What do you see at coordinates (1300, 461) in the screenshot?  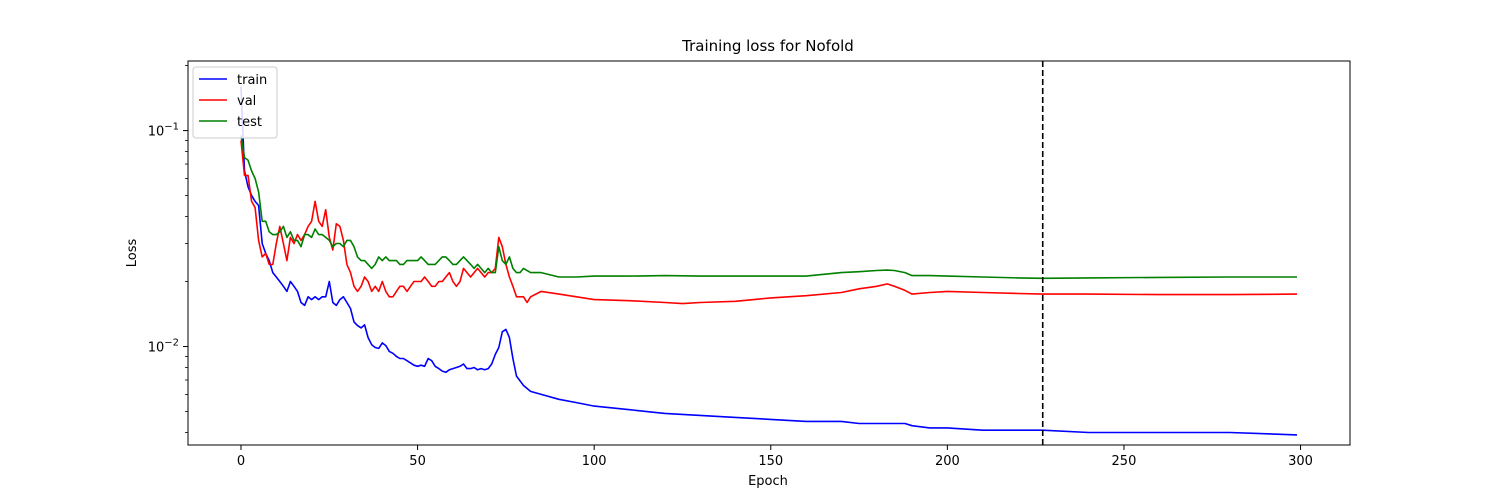 I see `x-tick-label: 300` at bounding box center [1300, 461].